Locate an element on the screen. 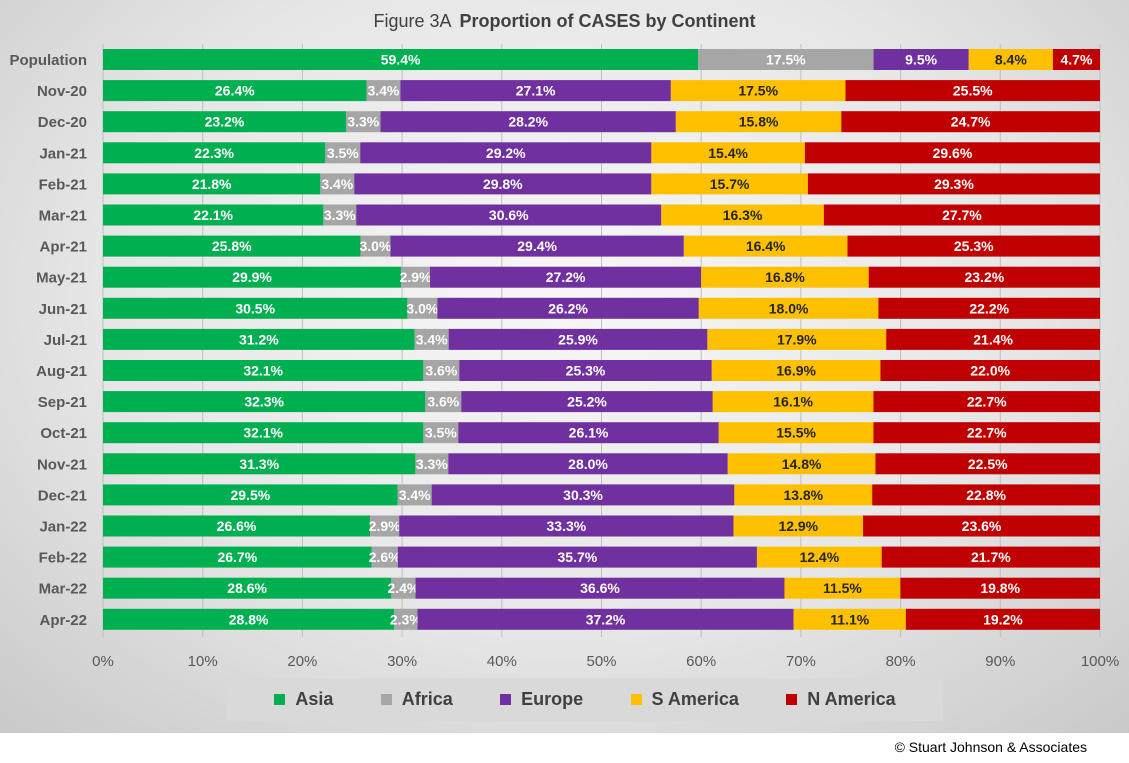 This screenshot has height=763, width=1129. data-label: 36.6% is located at coordinates (600, 588).